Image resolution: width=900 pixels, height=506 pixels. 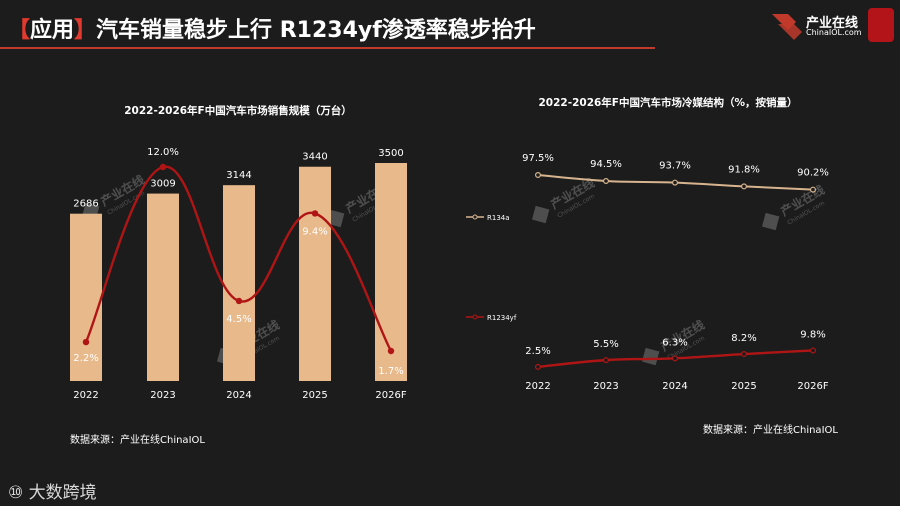 What do you see at coordinates (391, 272) in the screenshot?
I see `bar-2026F` at bounding box center [391, 272].